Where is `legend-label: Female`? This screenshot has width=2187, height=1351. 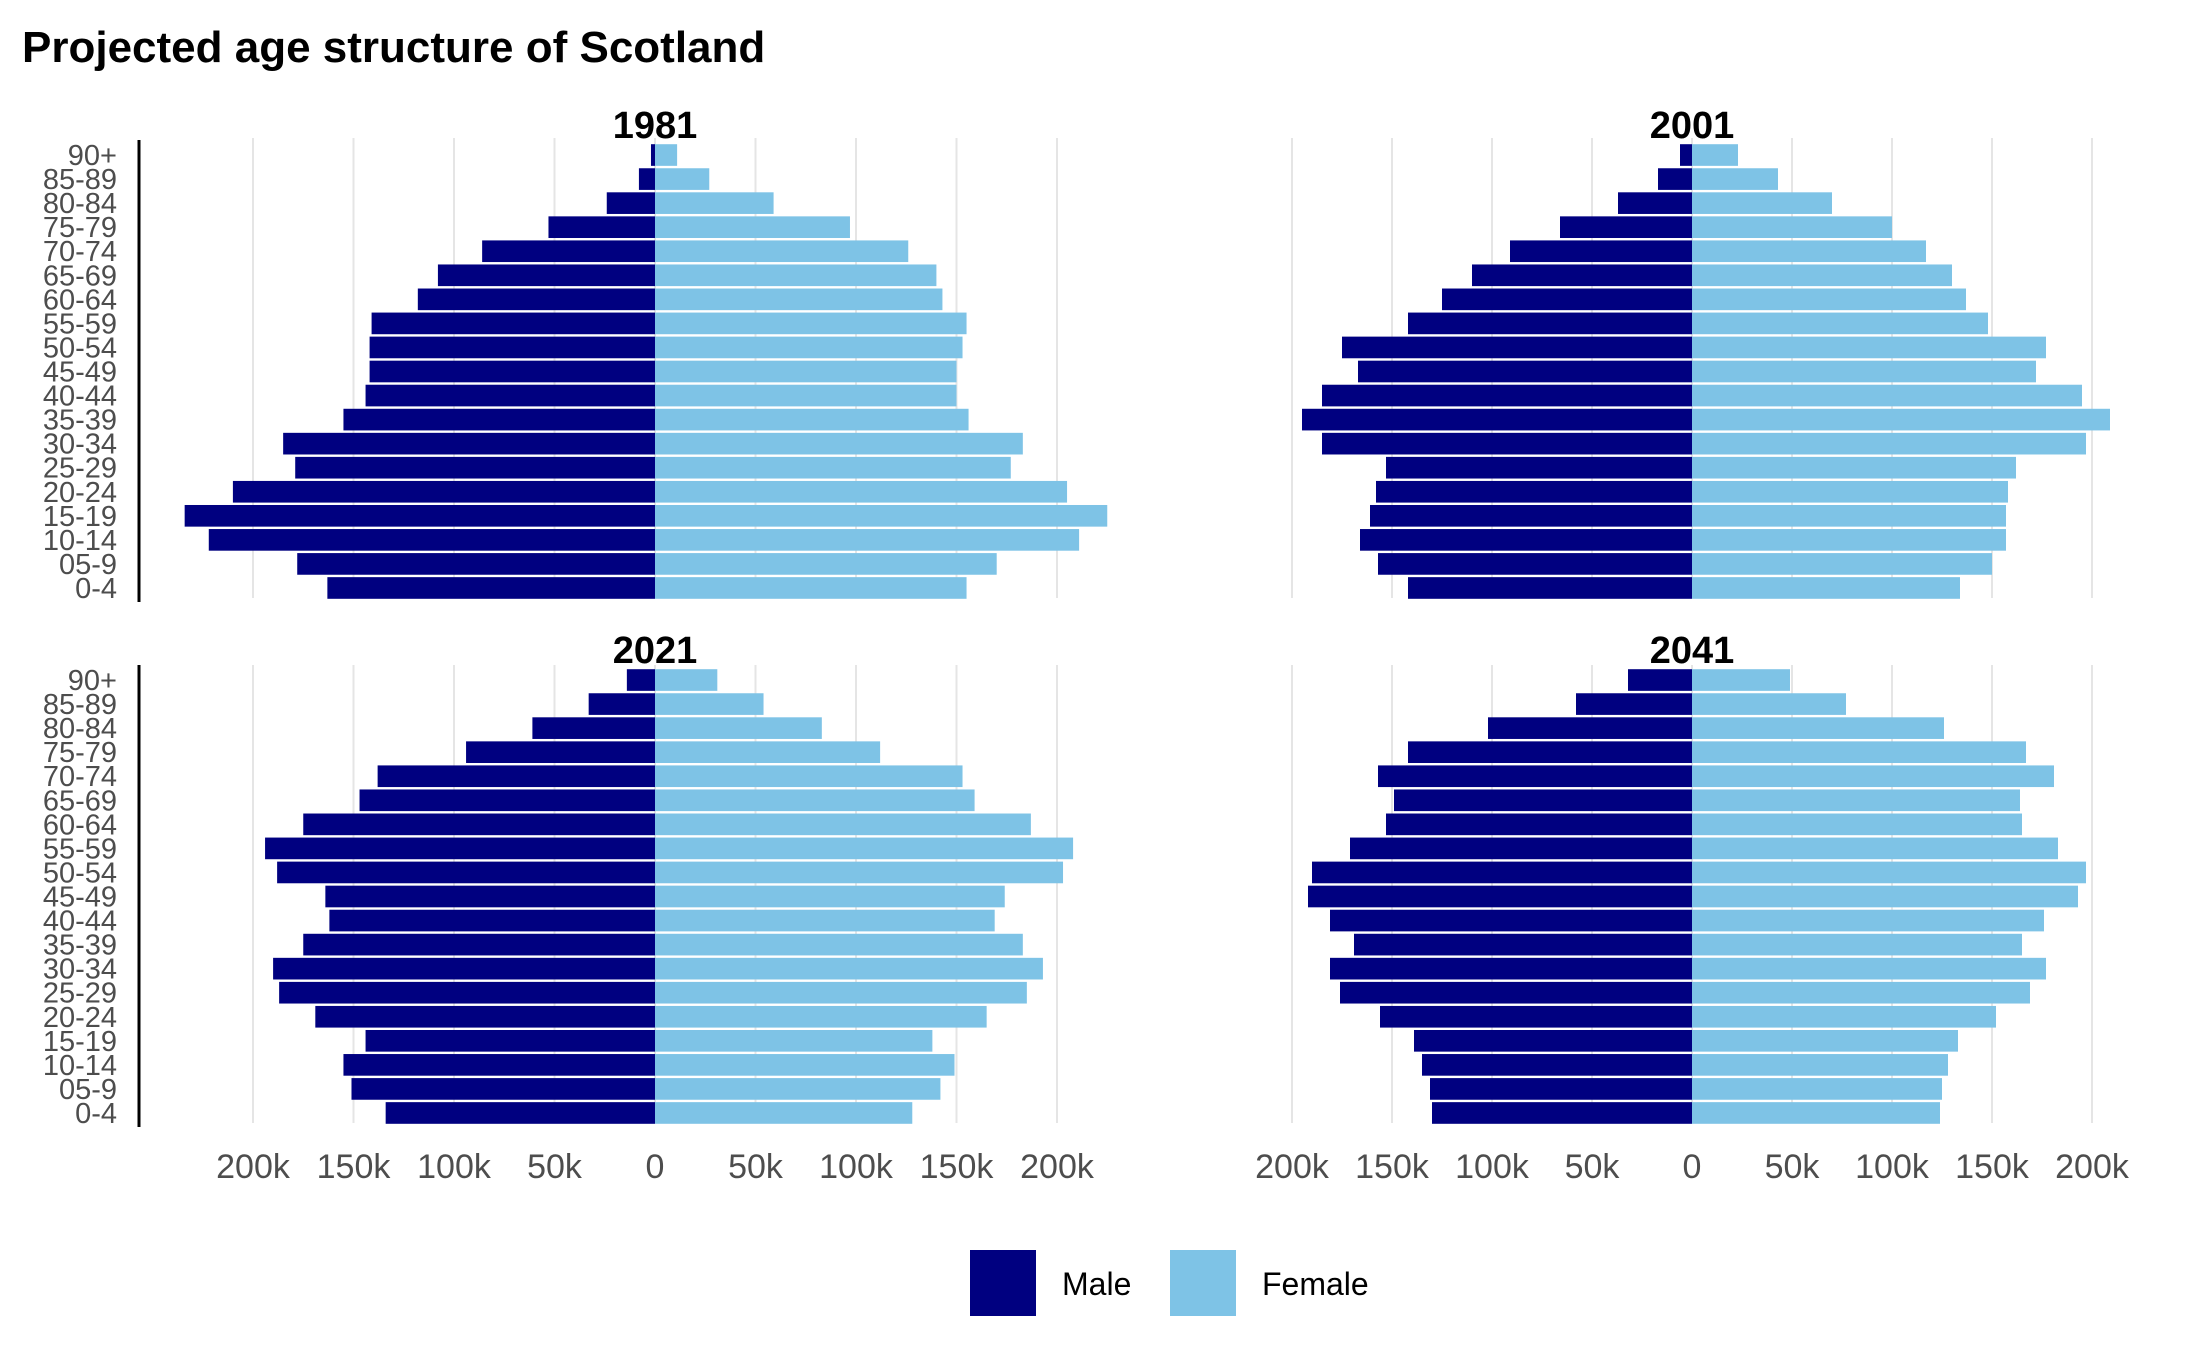 legend-label: Female is located at coordinates (1315, 1284).